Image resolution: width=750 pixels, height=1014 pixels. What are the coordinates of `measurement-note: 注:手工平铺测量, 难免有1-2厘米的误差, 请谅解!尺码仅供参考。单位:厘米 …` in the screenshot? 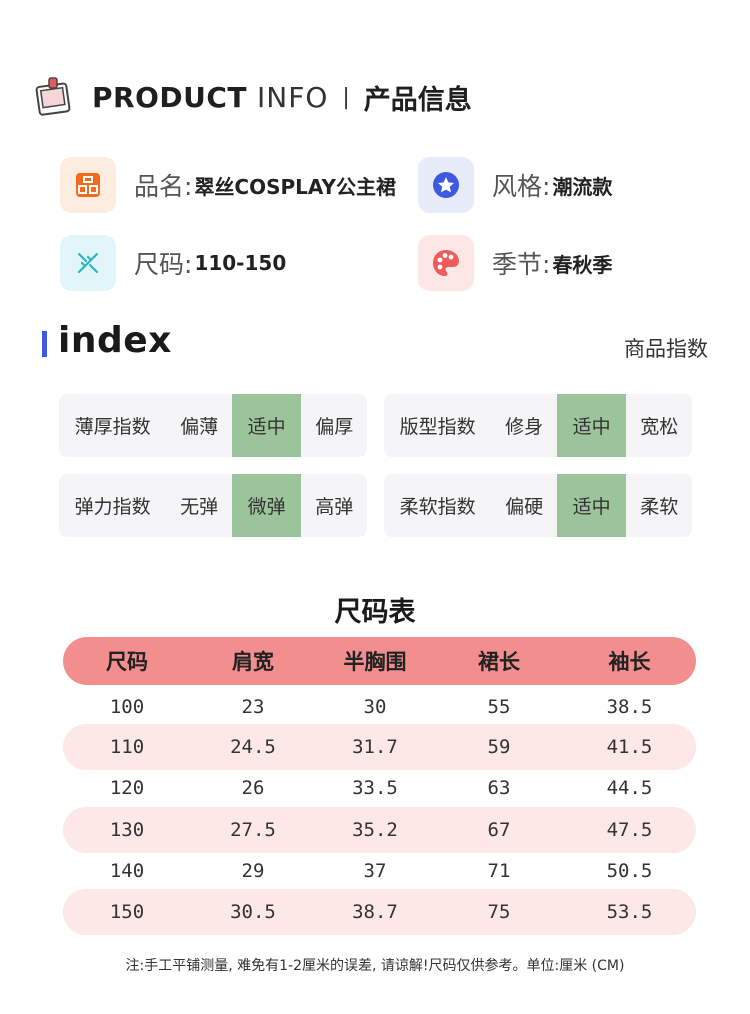 It's located at (375, 966).